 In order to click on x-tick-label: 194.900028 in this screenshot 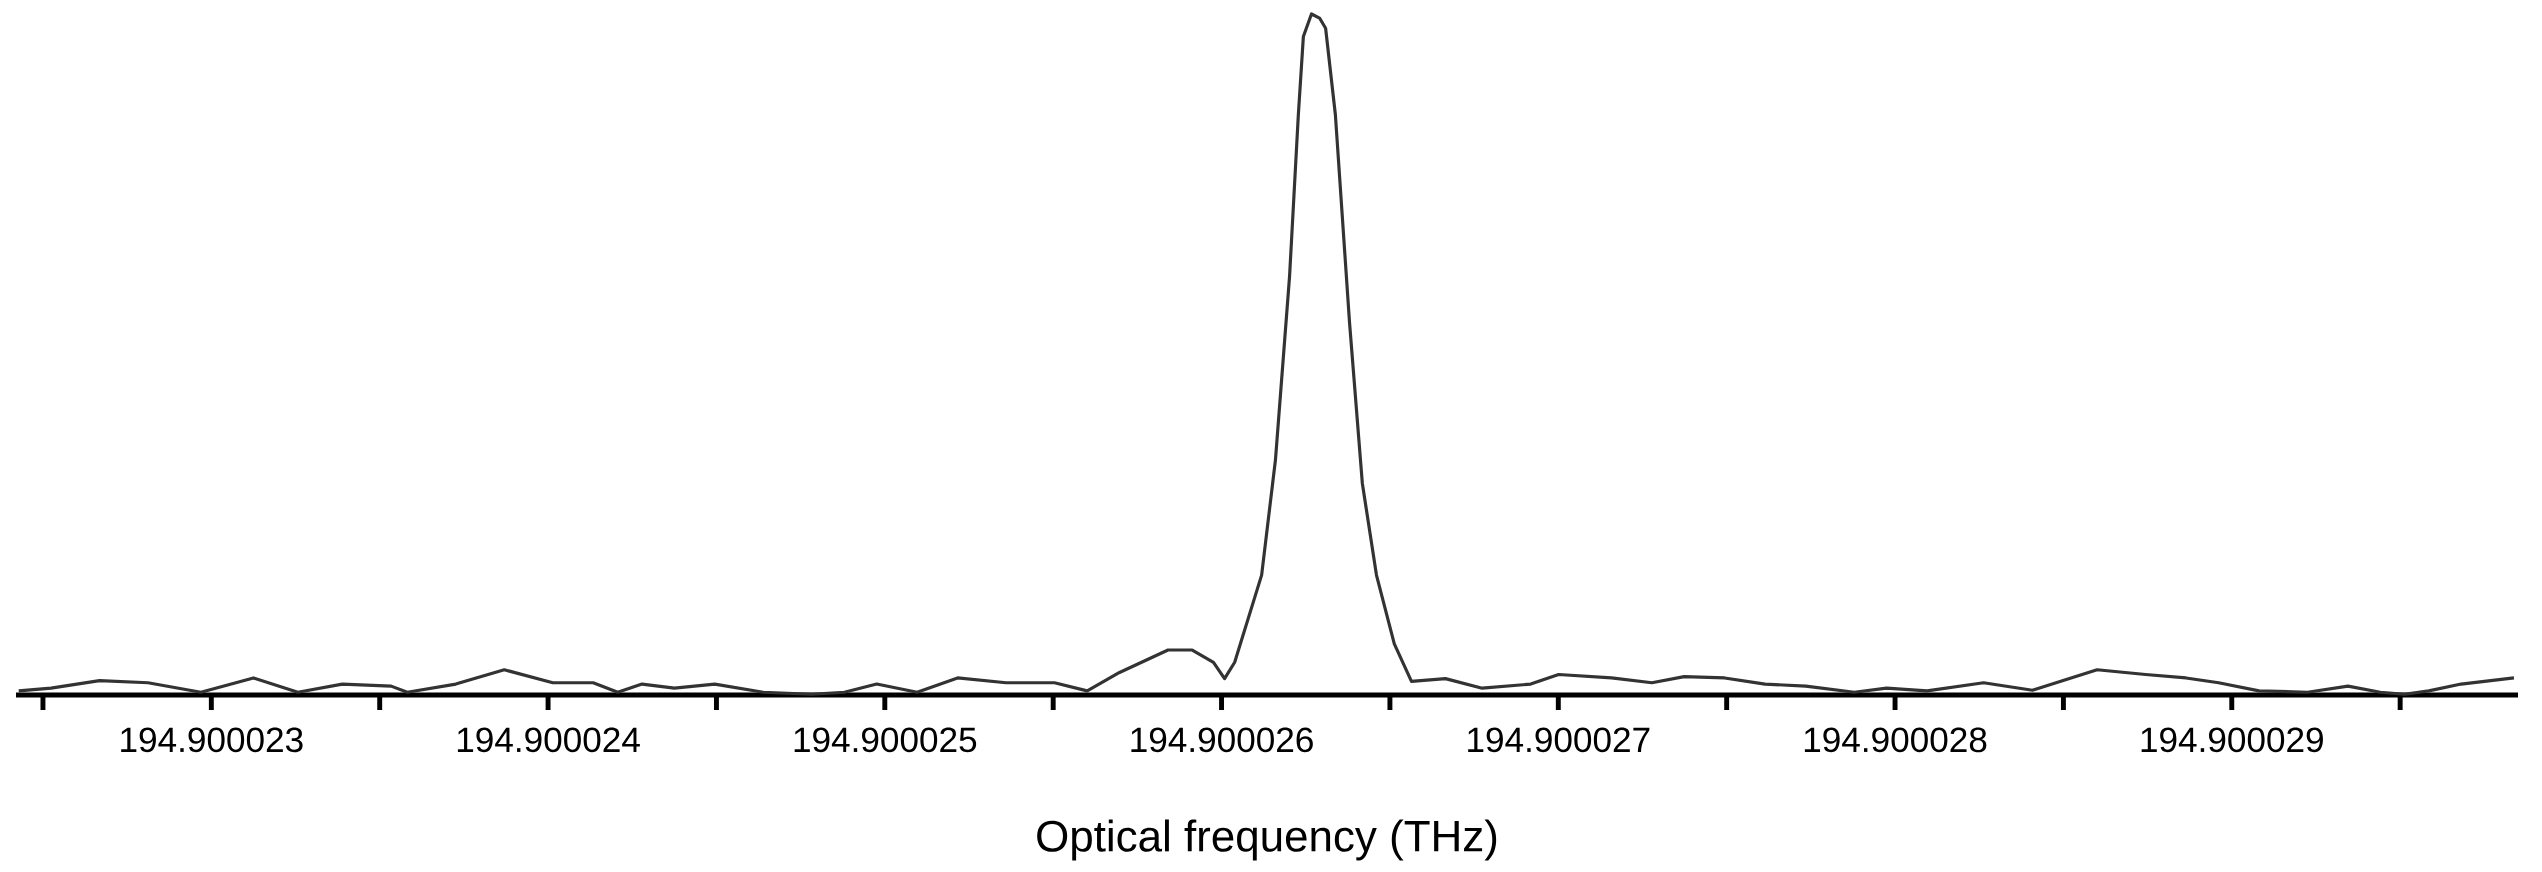, I will do `click(1895, 740)`.